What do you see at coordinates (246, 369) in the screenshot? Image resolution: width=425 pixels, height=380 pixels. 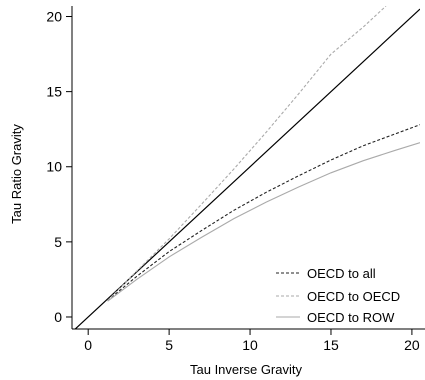 I see `x-axis-label: Tau Inverse Gravity` at bounding box center [246, 369].